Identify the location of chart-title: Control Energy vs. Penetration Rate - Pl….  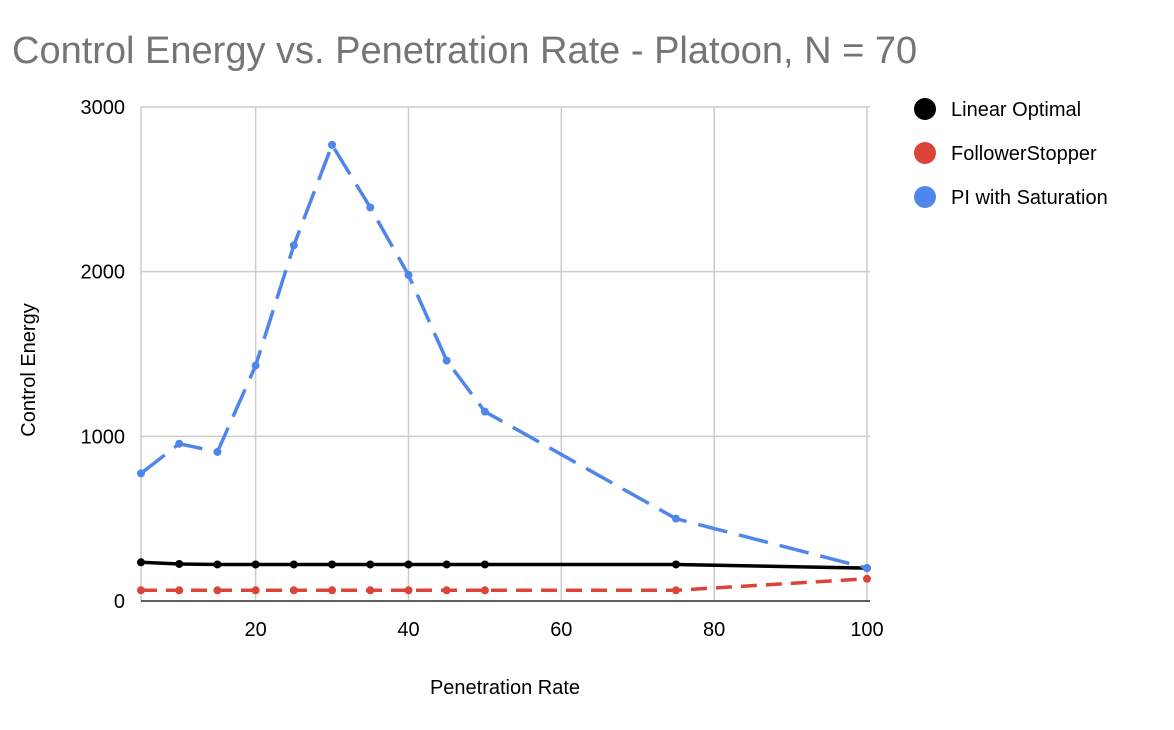
(464, 51).